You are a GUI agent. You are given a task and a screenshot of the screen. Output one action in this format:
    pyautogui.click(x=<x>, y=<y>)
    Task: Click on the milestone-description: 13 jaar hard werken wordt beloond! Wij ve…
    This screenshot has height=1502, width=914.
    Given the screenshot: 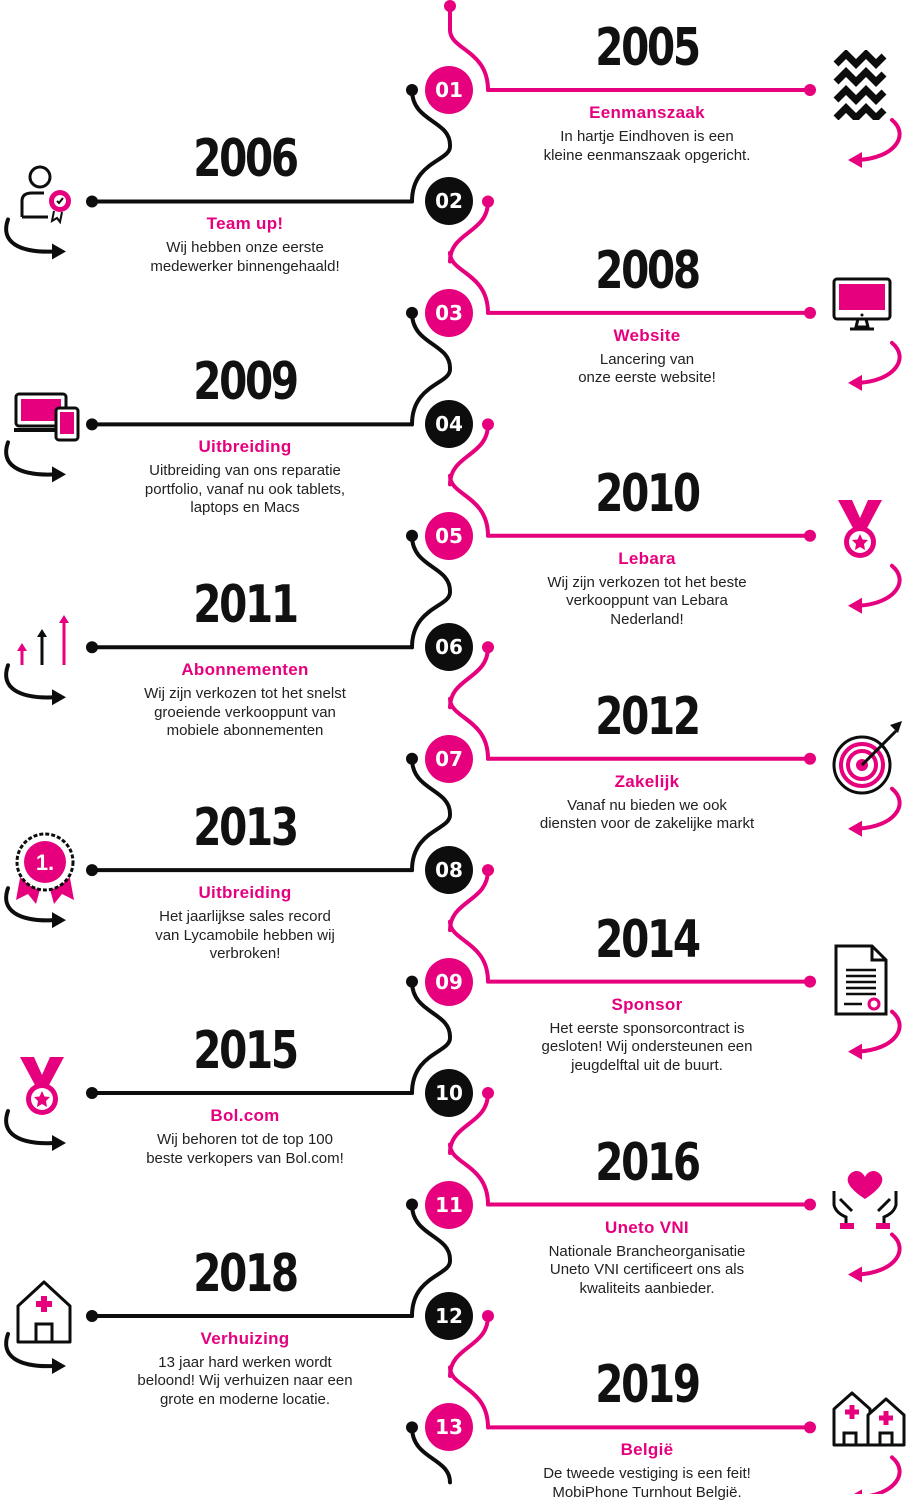 What is the action you would take?
    pyautogui.click(x=245, y=1380)
    